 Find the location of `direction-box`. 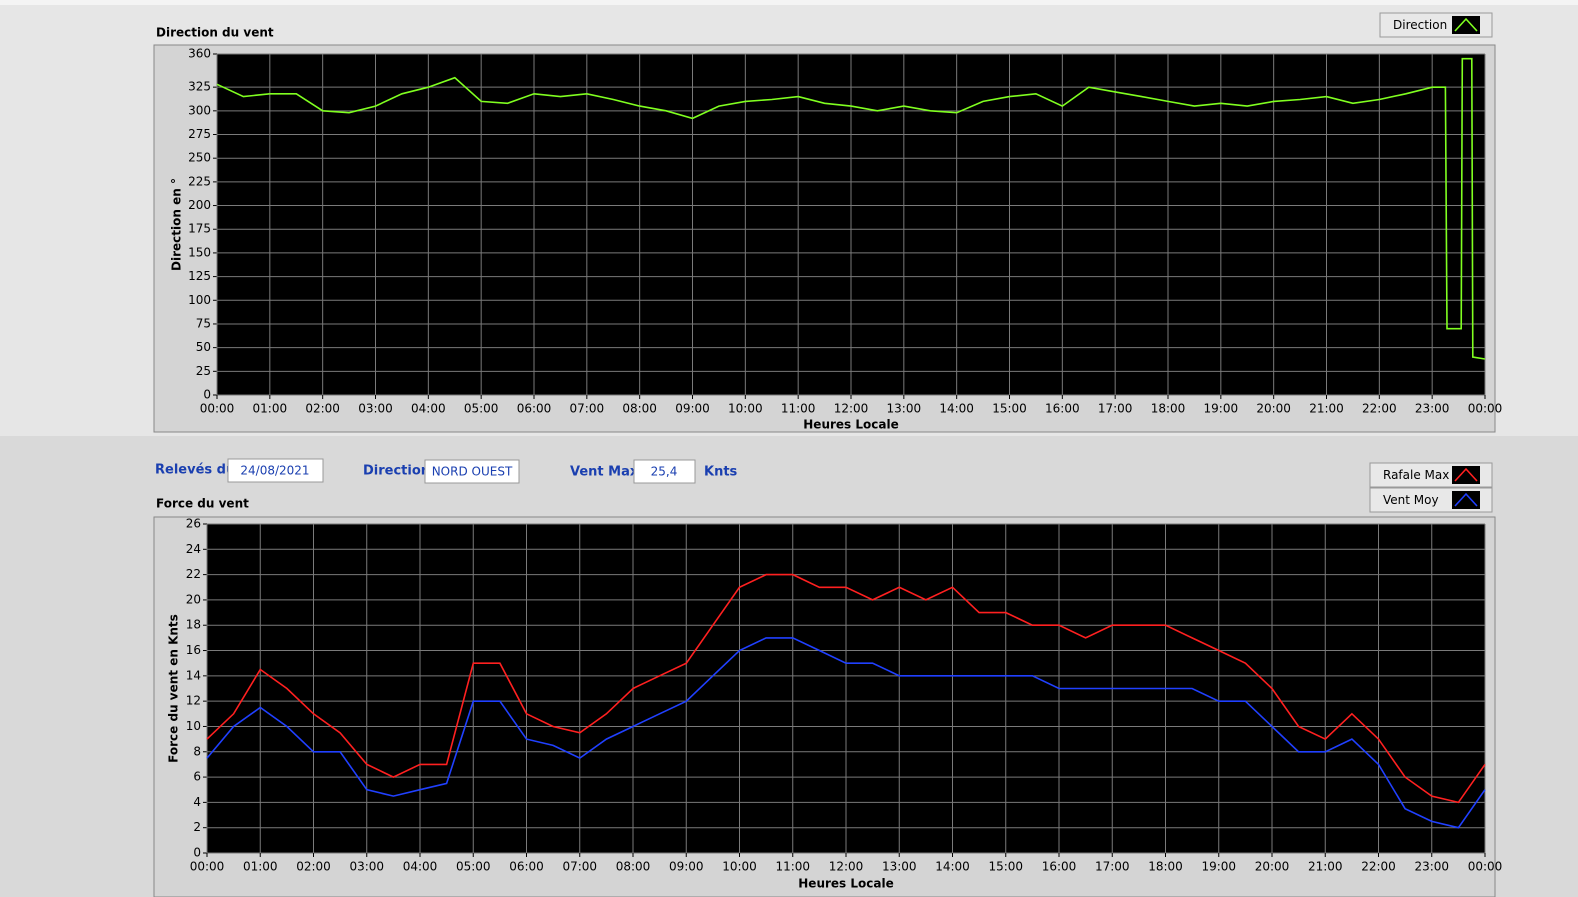

direction-box is located at coordinates (472, 471).